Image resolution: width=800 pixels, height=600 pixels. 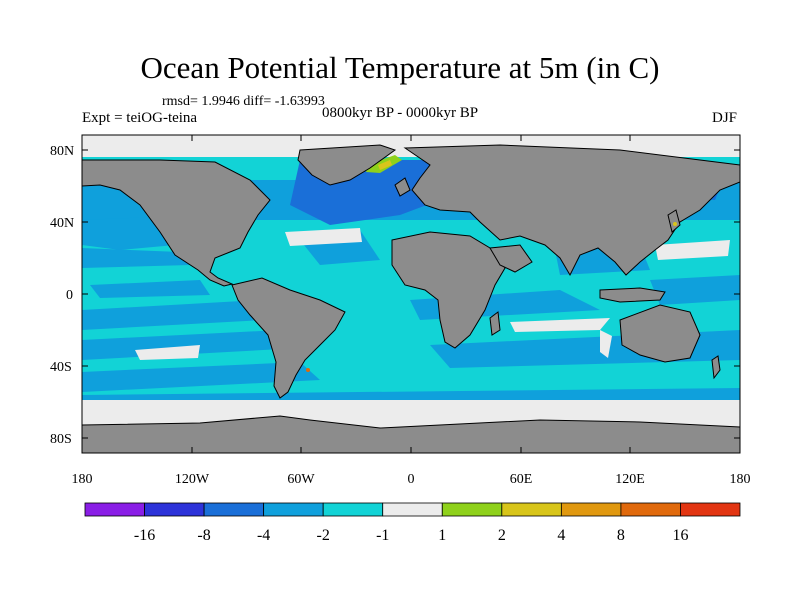 I want to click on lat-label-0: 0, so click(x=69, y=295).